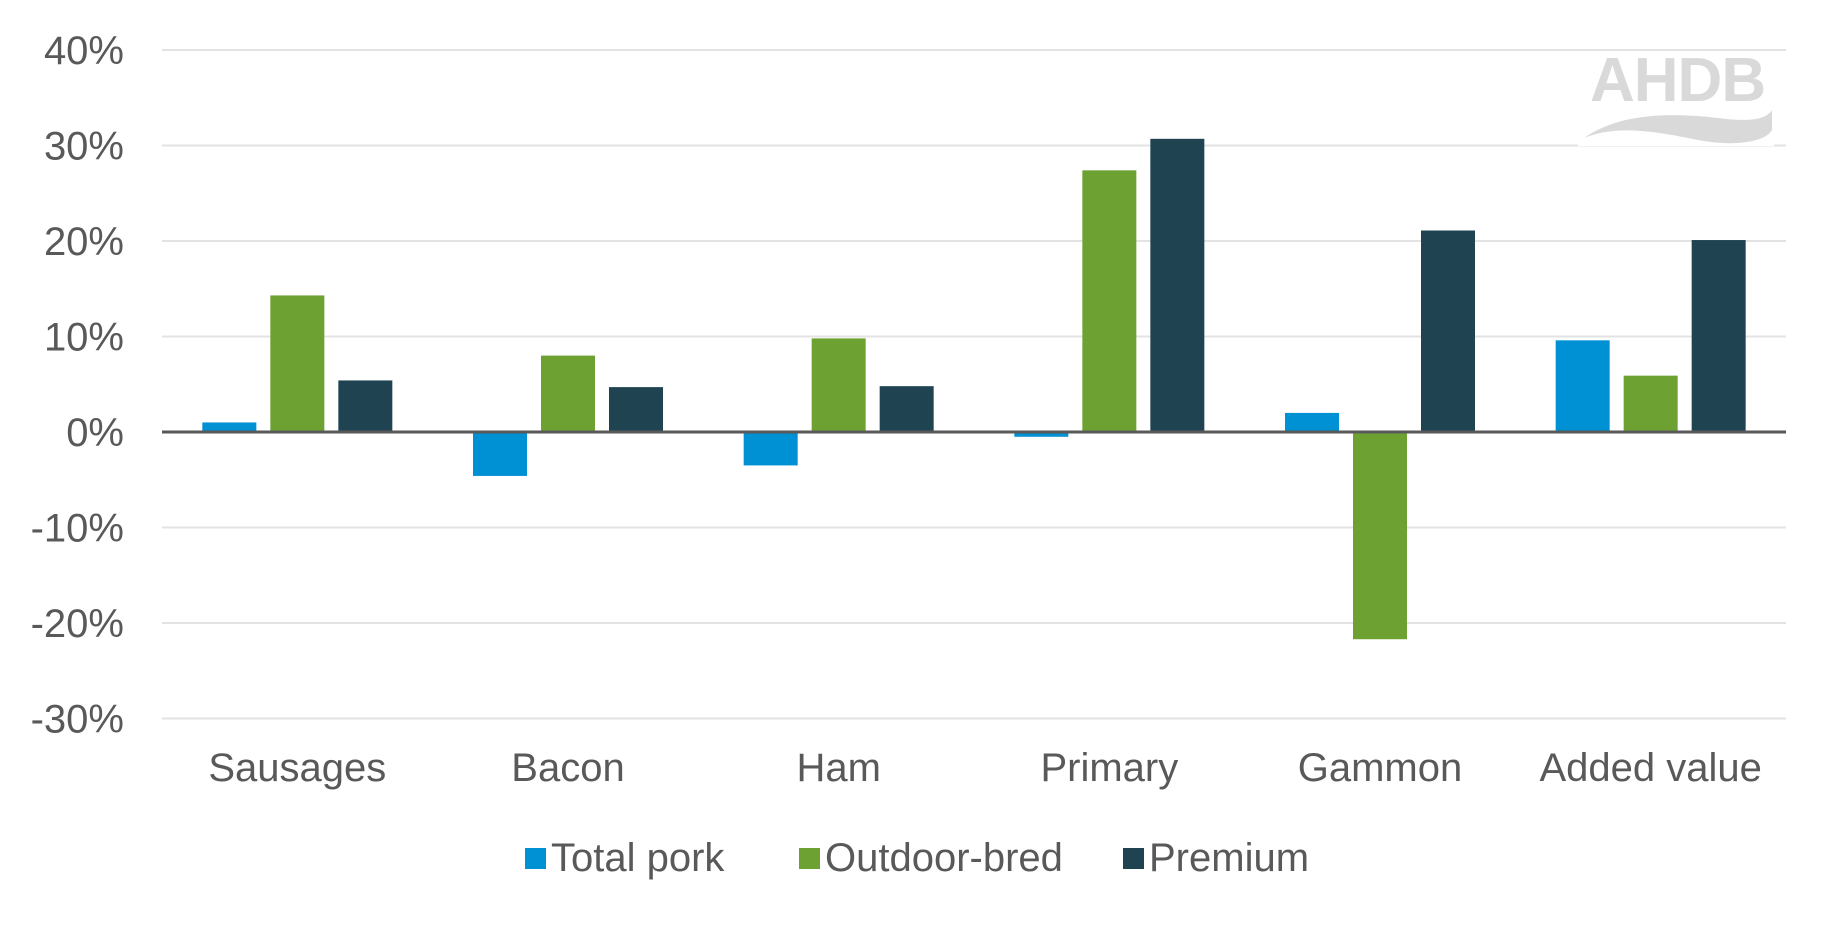 The image size is (1837, 926). I want to click on bar-total-pork-ham, so click(770, 449).